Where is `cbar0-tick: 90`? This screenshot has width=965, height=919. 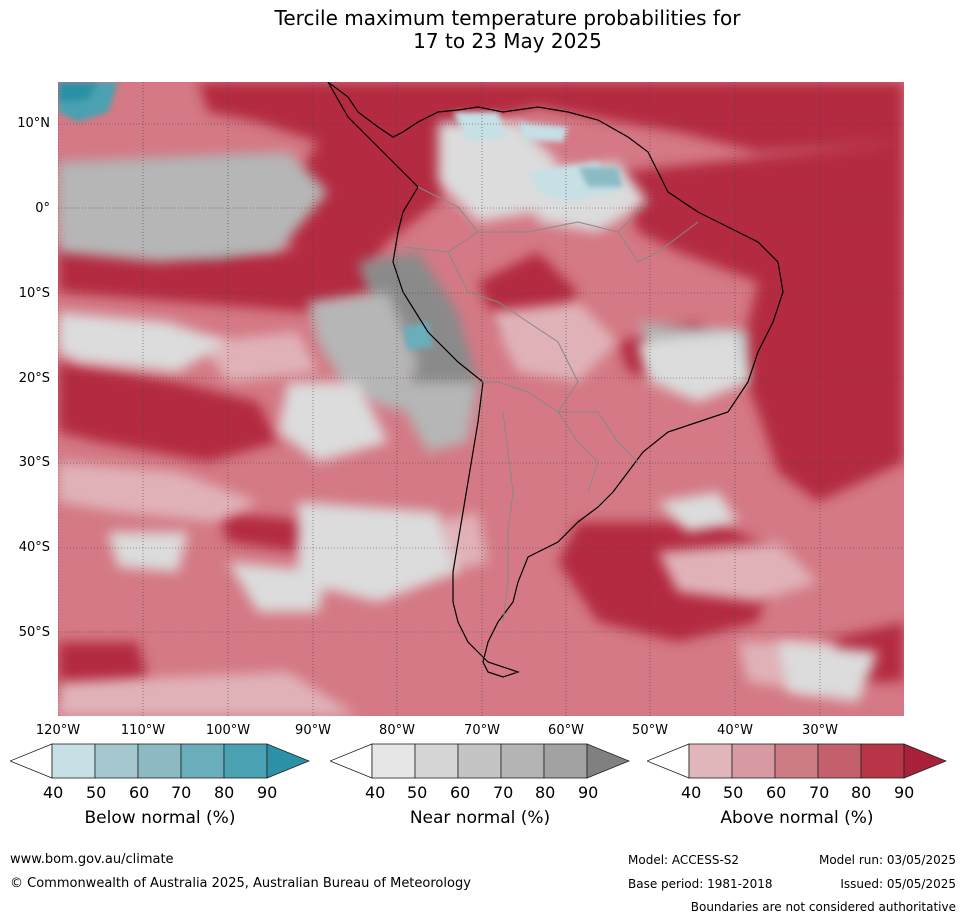 cbar0-tick: 90 is located at coordinates (267, 792).